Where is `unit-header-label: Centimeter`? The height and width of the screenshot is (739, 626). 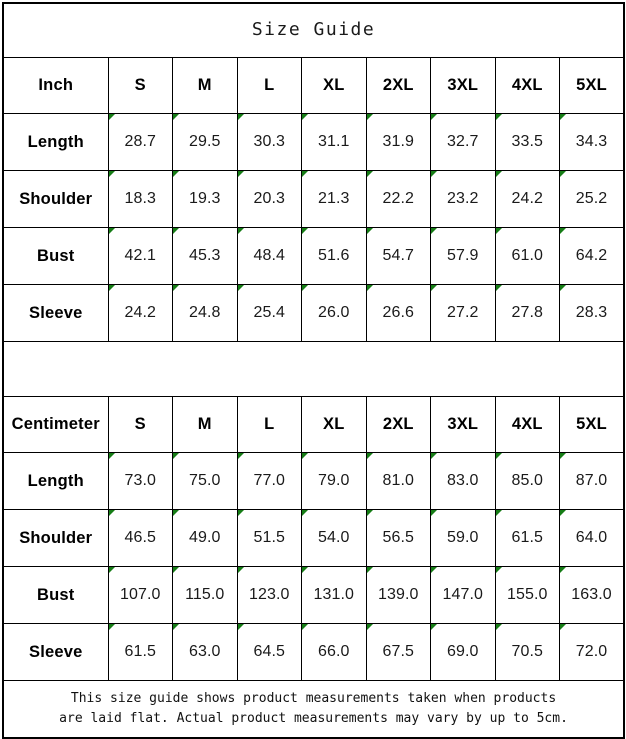
unit-header-label: Centimeter is located at coordinates (55, 424).